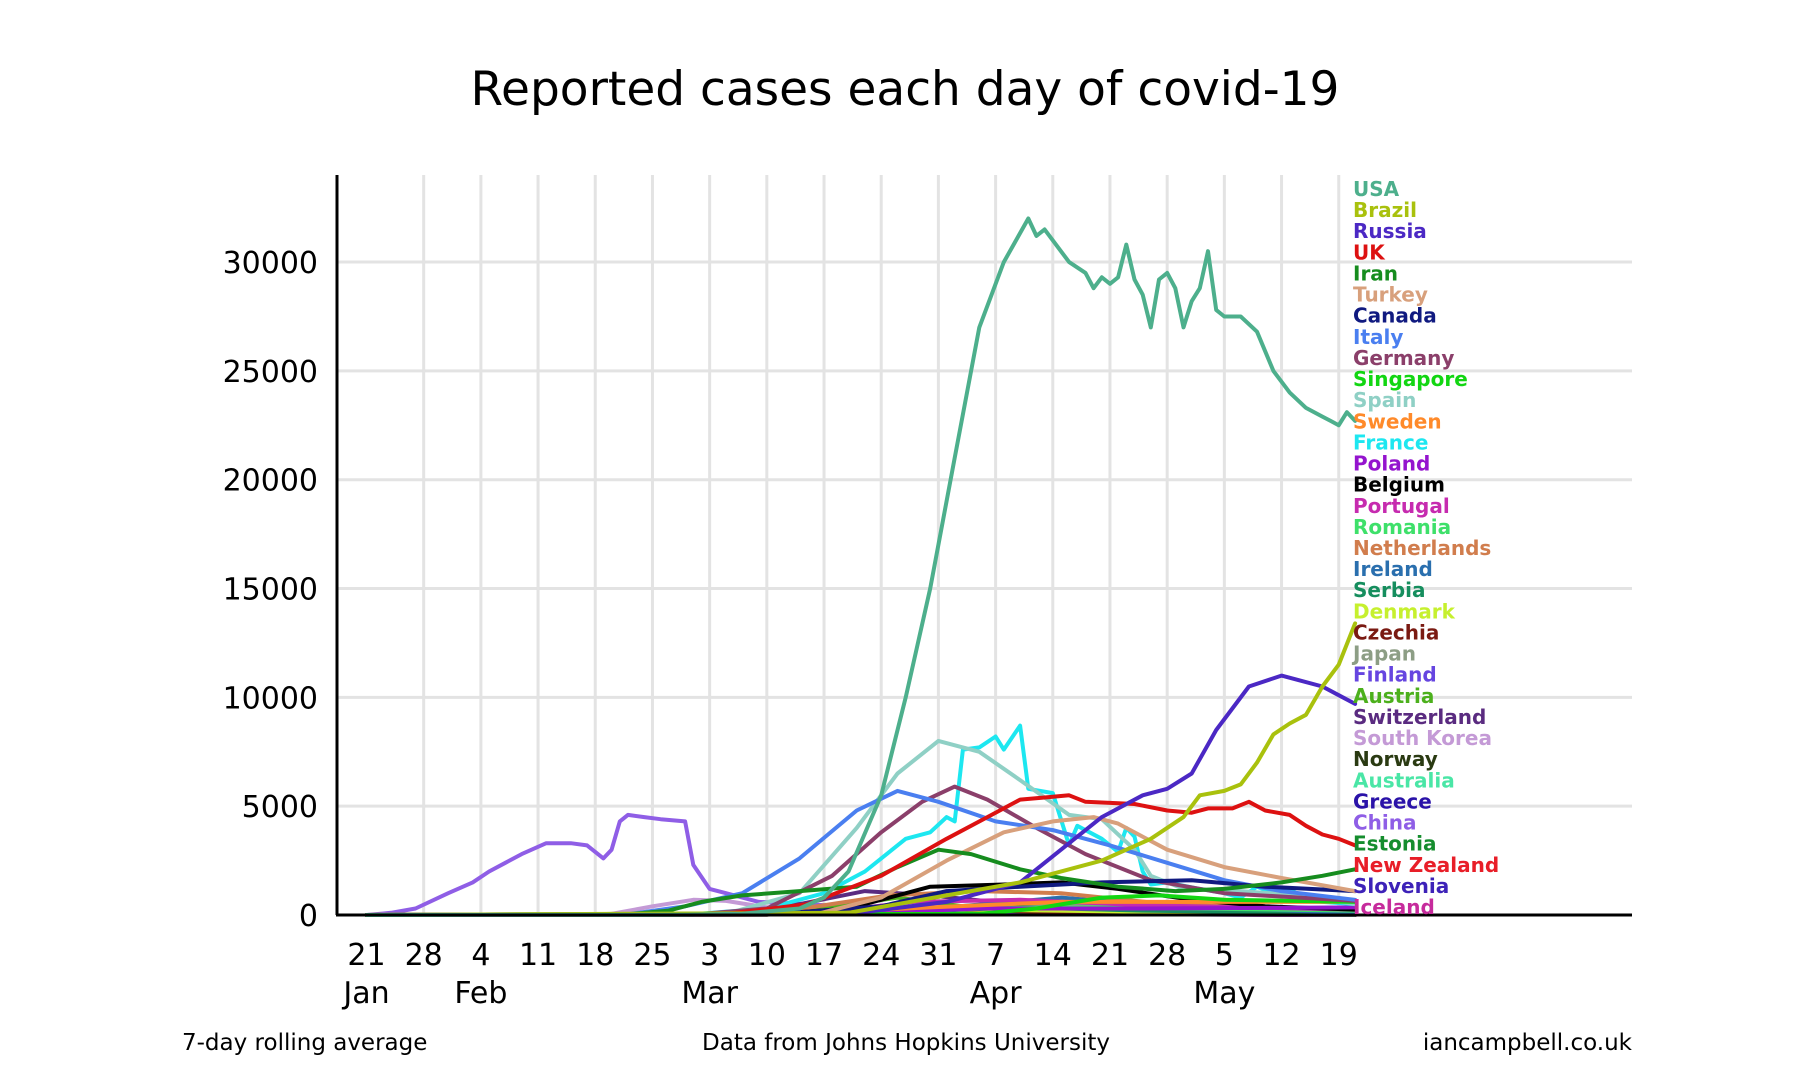 The image size is (1800, 1080). What do you see at coordinates (1419, 717) in the screenshot?
I see `legend-entry: Switzerland` at bounding box center [1419, 717].